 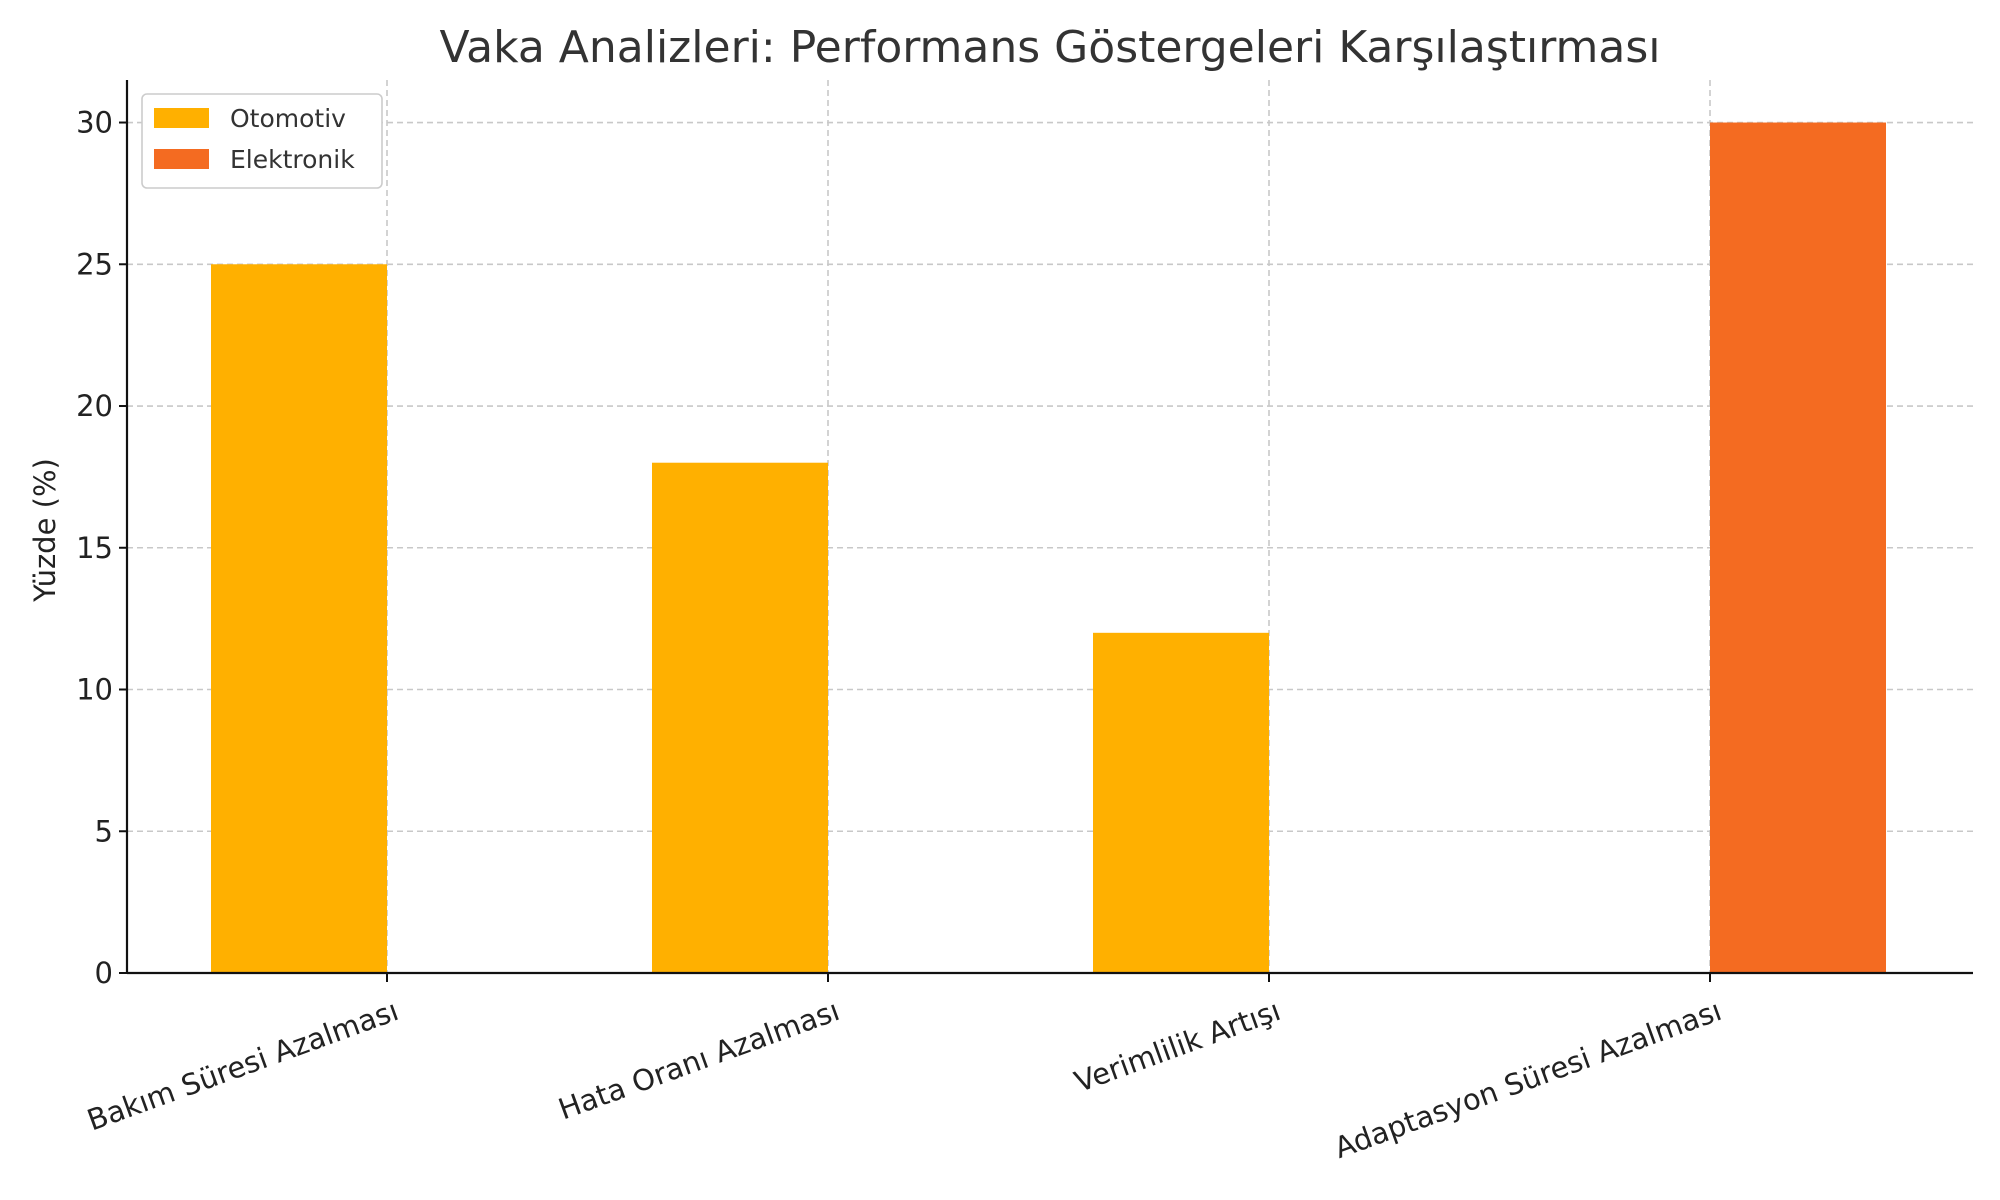 I want to click on y-tick-label: 5, so click(x=104, y=831).